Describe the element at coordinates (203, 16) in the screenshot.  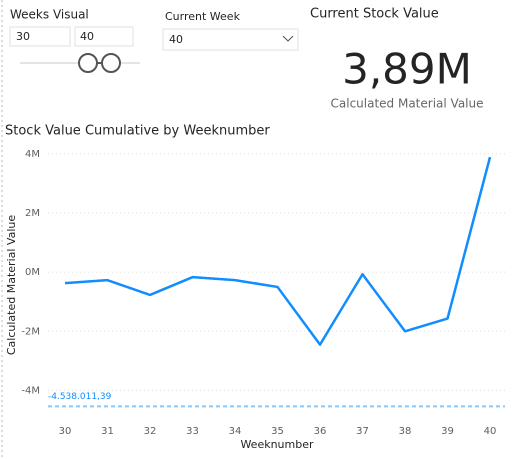
I see `dropdown-title: Current Week` at that location.